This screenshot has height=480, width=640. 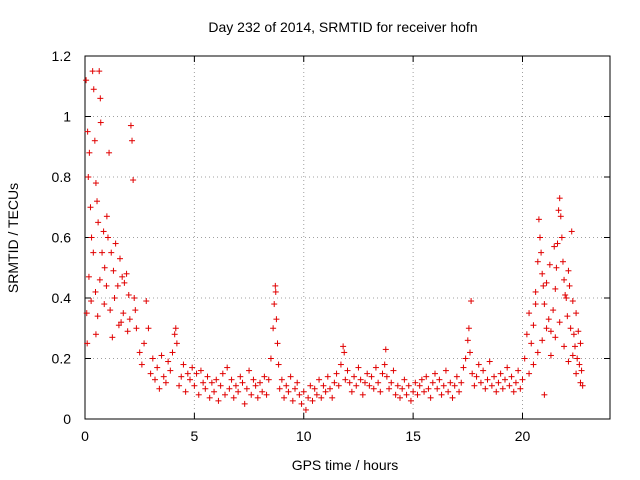 What do you see at coordinates (62, 298) in the screenshot?
I see `y-tick-label: 0.4` at bounding box center [62, 298].